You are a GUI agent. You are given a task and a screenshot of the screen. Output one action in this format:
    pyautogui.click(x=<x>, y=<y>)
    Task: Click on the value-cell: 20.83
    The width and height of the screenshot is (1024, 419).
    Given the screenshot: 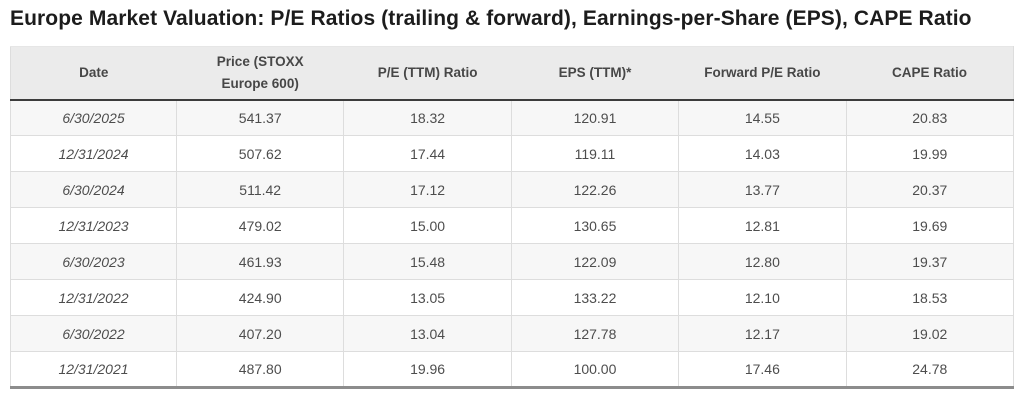 What is the action you would take?
    pyautogui.click(x=930, y=117)
    